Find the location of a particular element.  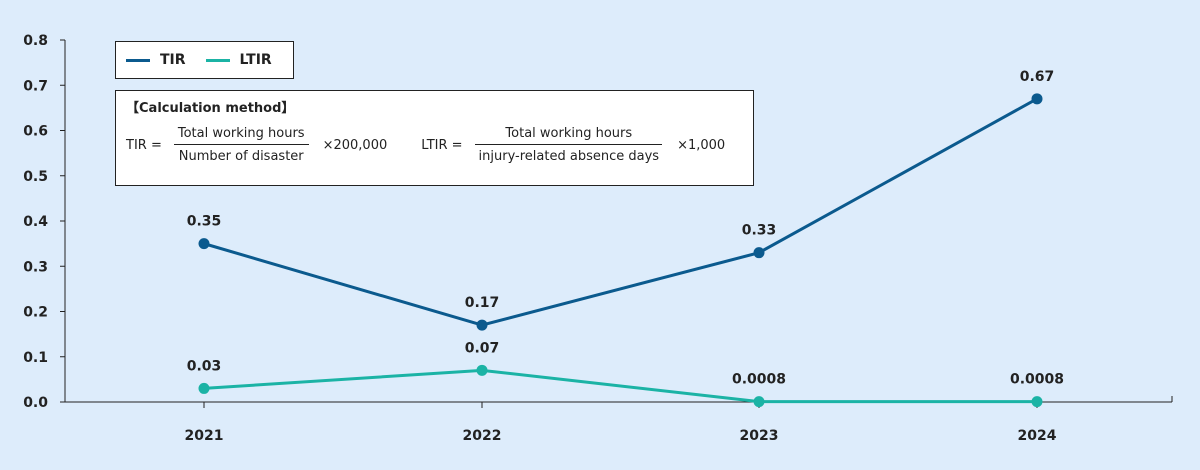

ltir-numerator: Total working hours is located at coordinates (569, 135).